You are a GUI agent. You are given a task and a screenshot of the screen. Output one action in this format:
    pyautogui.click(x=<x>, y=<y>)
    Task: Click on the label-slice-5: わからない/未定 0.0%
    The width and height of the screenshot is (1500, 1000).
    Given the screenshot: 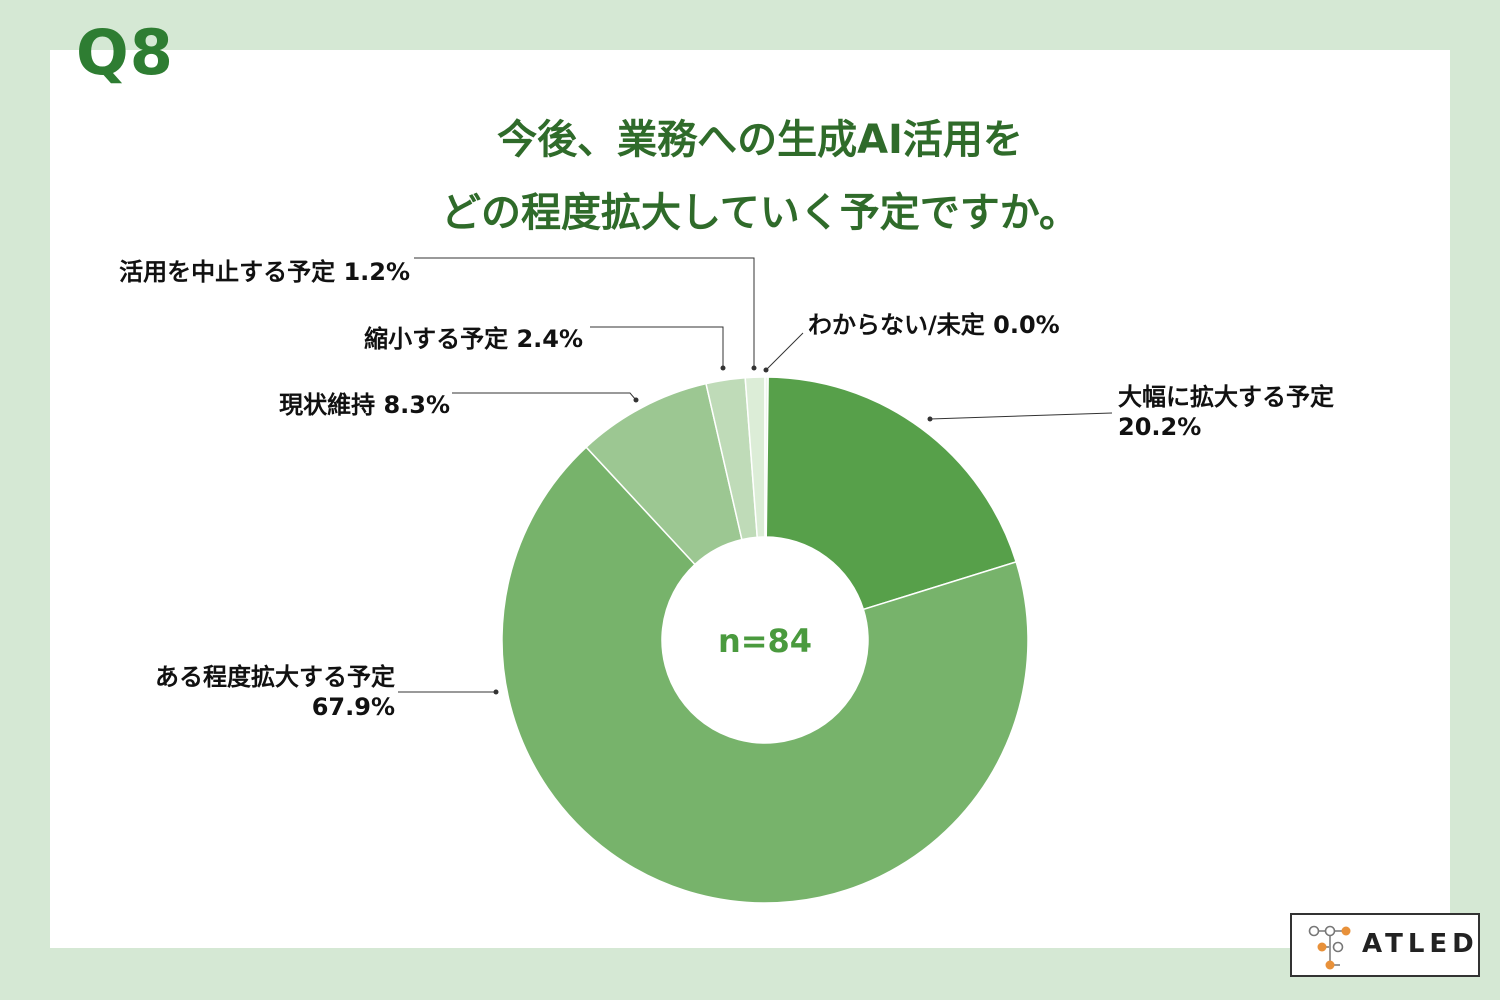 What is the action you would take?
    pyautogui.click(x=934, y=325)
    